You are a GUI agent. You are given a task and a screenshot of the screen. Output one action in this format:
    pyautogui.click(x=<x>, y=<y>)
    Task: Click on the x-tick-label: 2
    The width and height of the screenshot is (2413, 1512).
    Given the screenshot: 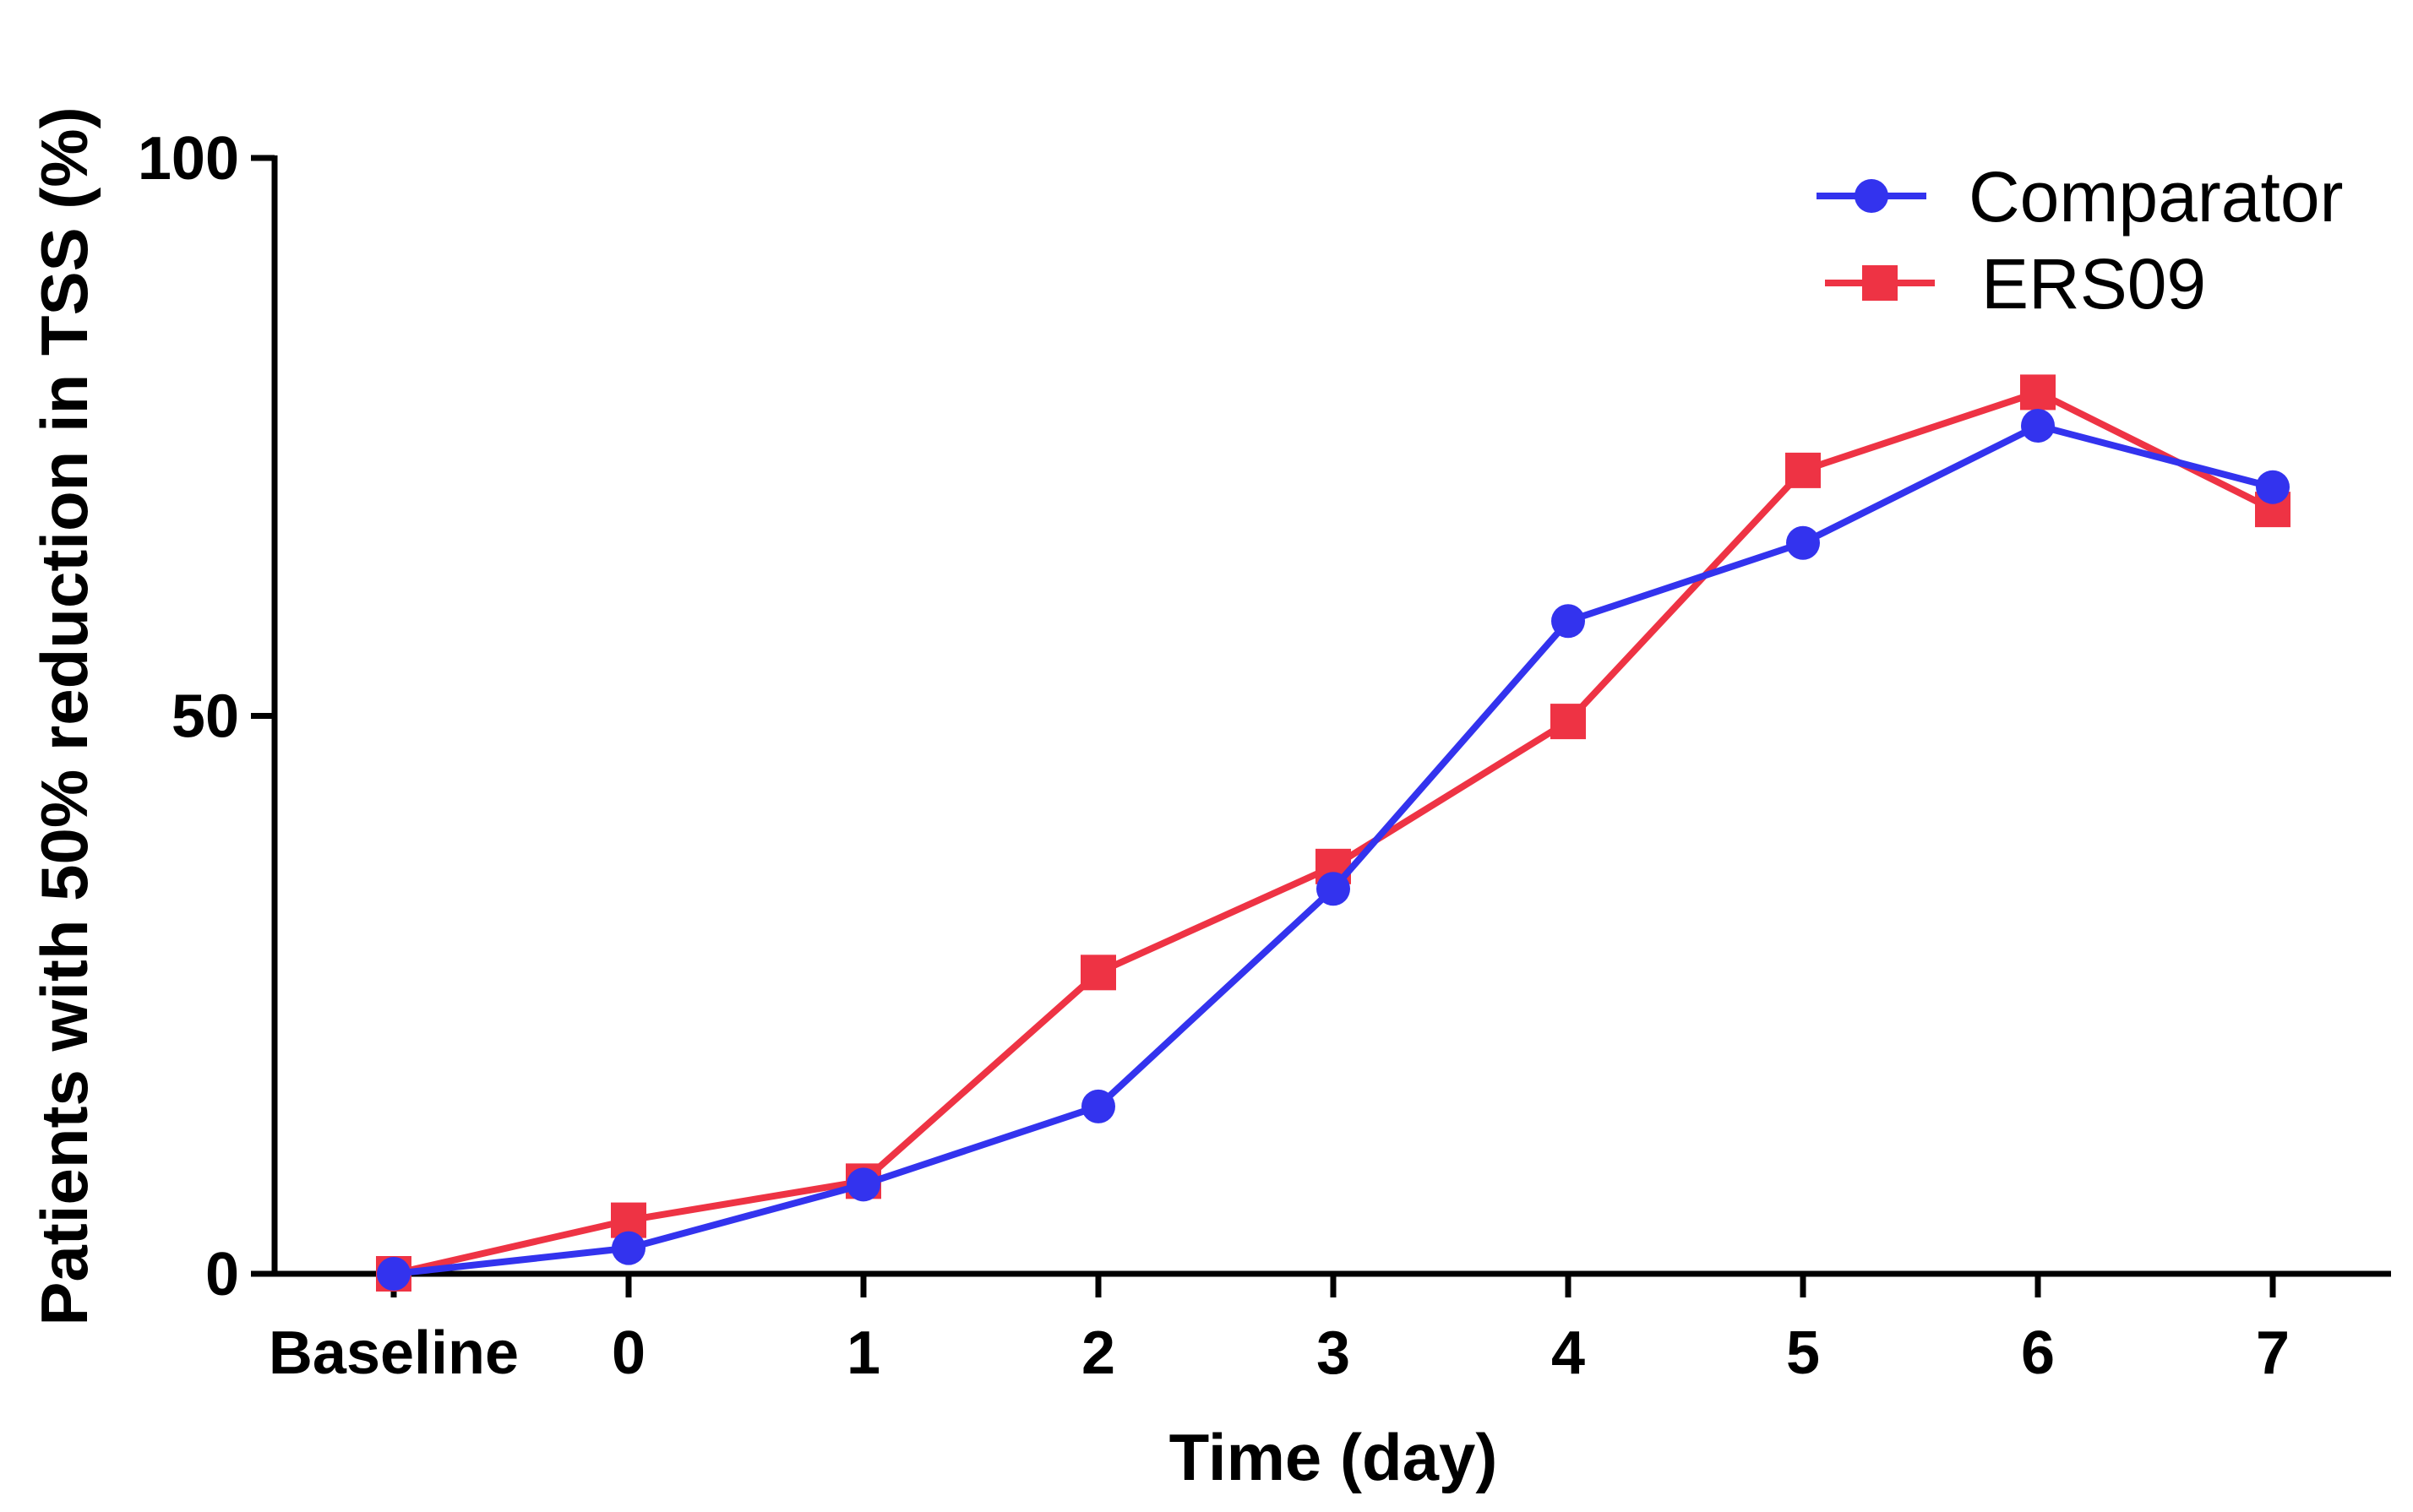 What is the action you would take?
    pyautogui.click(x=1098, y=1353)
    